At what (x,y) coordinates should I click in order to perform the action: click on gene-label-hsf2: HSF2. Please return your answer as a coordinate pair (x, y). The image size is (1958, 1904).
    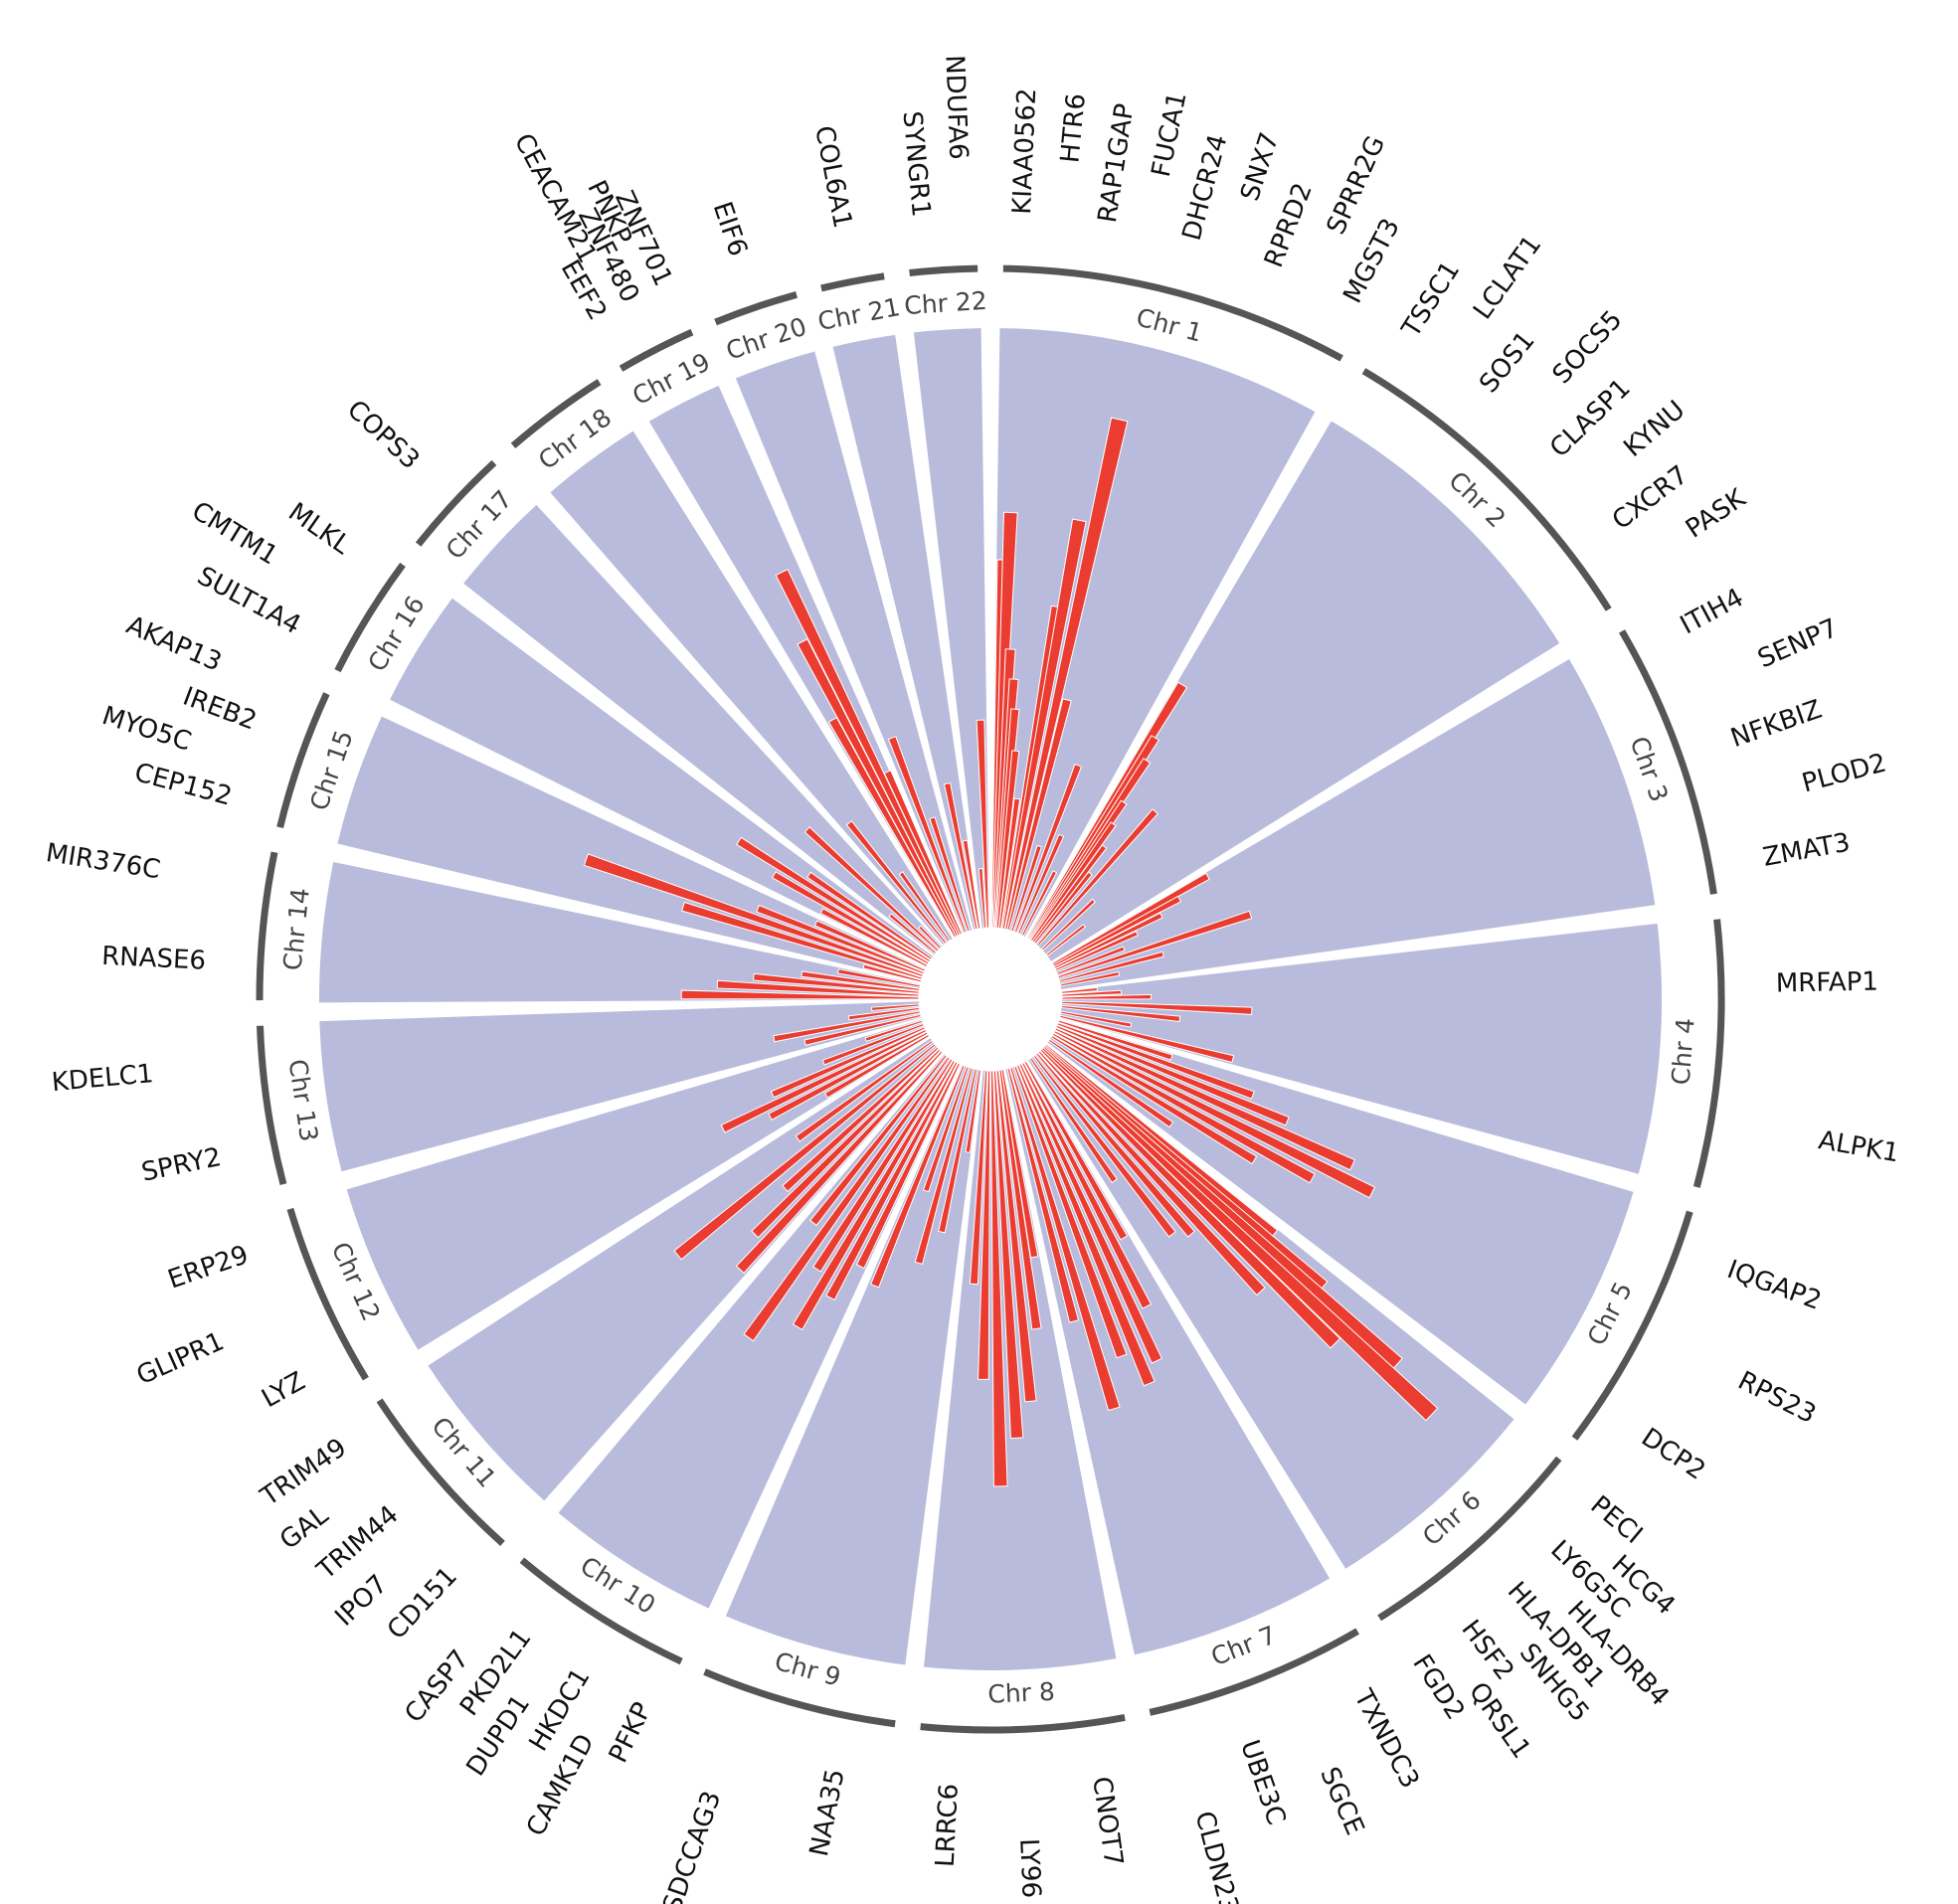
    Looking at the image, I should click on (1487, 1650).